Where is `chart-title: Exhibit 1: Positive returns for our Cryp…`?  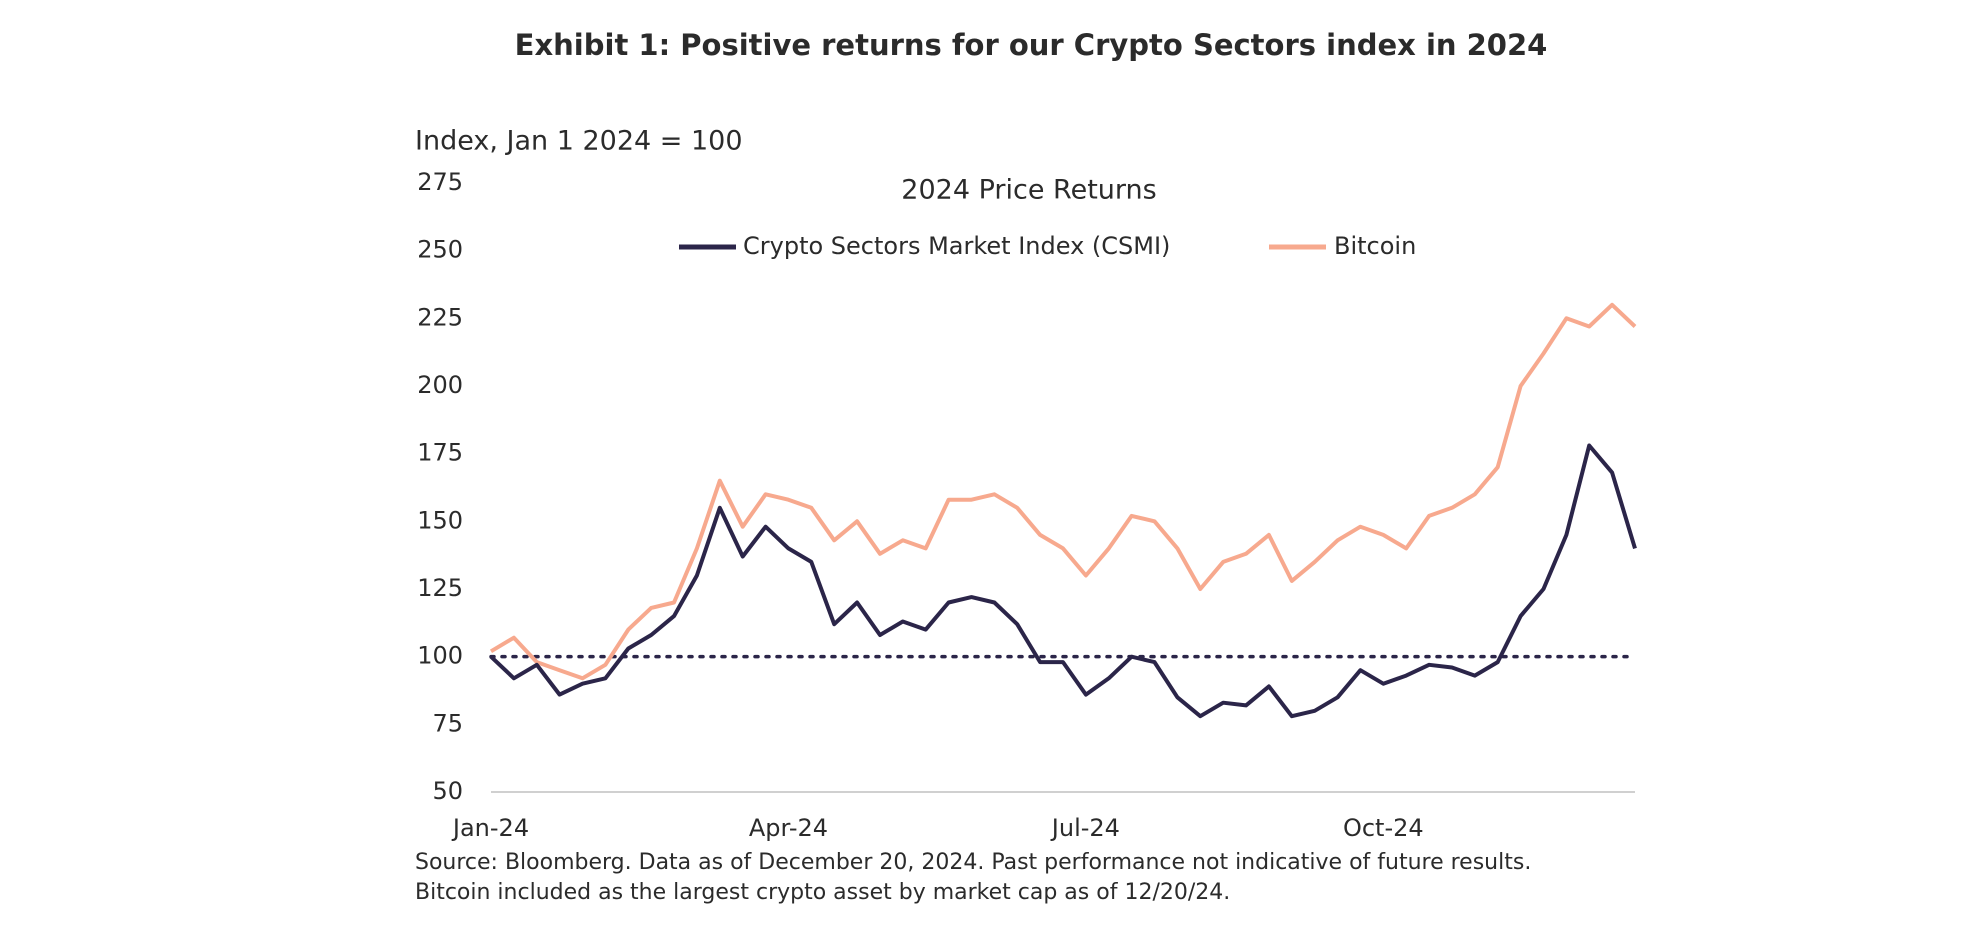
chart-title: Exhibit 1: Positive returns for our Cryp… is located at coordinates (1031, 45).